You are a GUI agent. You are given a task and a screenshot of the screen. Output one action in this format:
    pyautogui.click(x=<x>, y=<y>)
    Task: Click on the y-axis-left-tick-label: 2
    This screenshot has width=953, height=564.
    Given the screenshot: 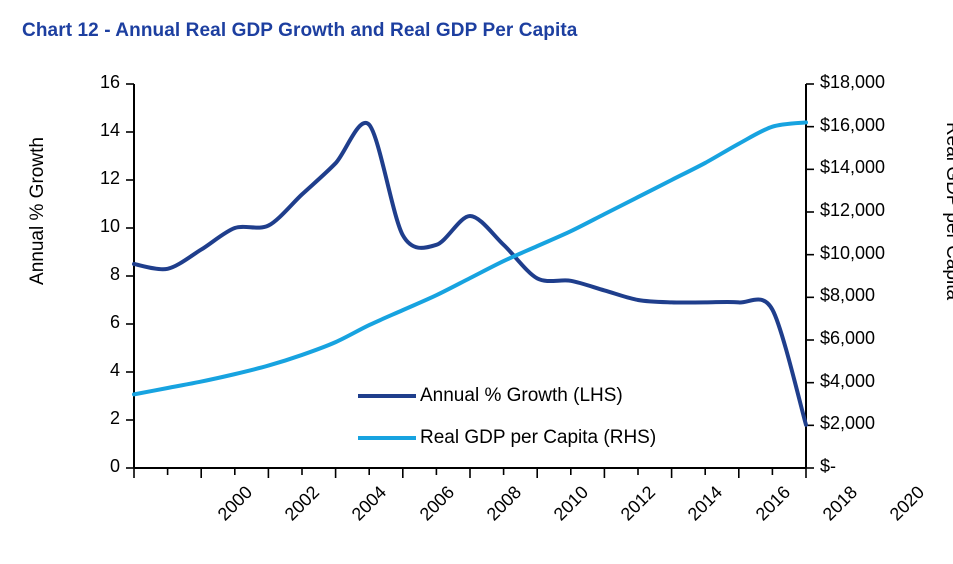 What is the action you would take?
    pyautogui.click(x=114, y=418)
    